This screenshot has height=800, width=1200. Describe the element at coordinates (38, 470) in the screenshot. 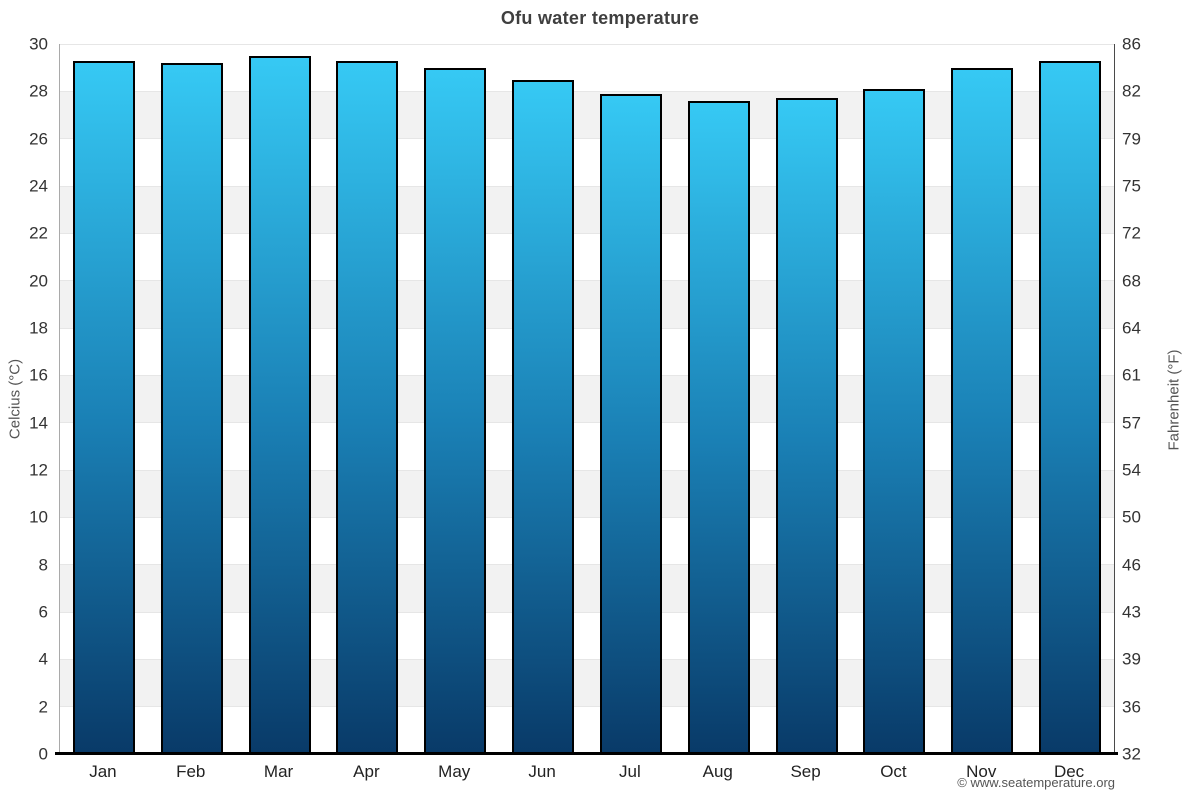

I see `y-tick-celsius: 12` at that location.